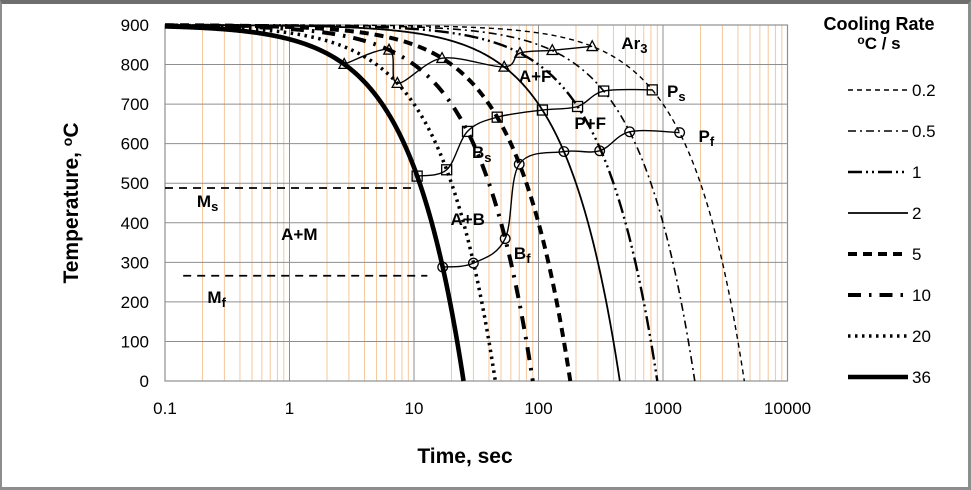 The image size is (971, 490). Describe the element at coordinates (144, 381) in the screenshot. I see `y-tick-0: 0` at that location.